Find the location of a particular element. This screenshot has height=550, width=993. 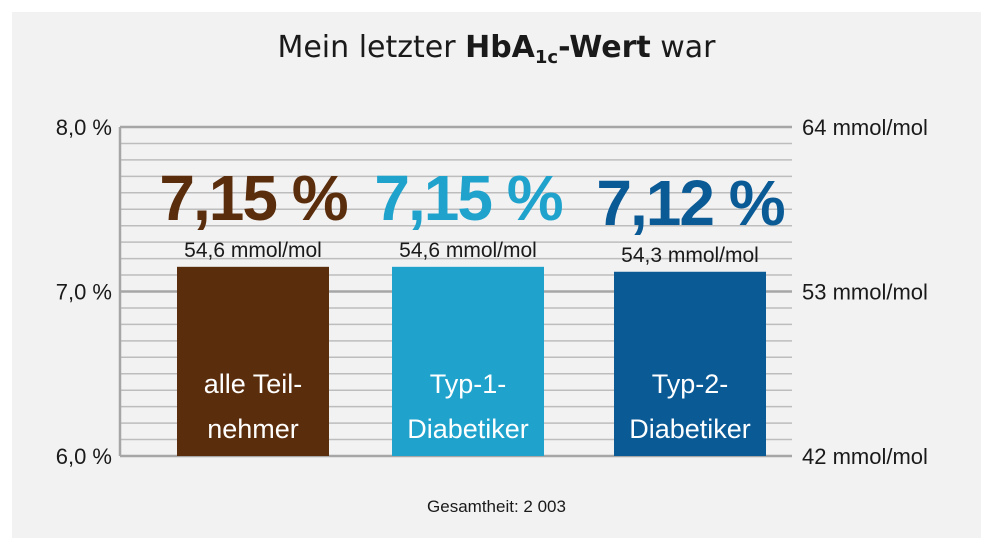

right-tick-label: 53 mmol/mol is located at coordinates (865, 292).